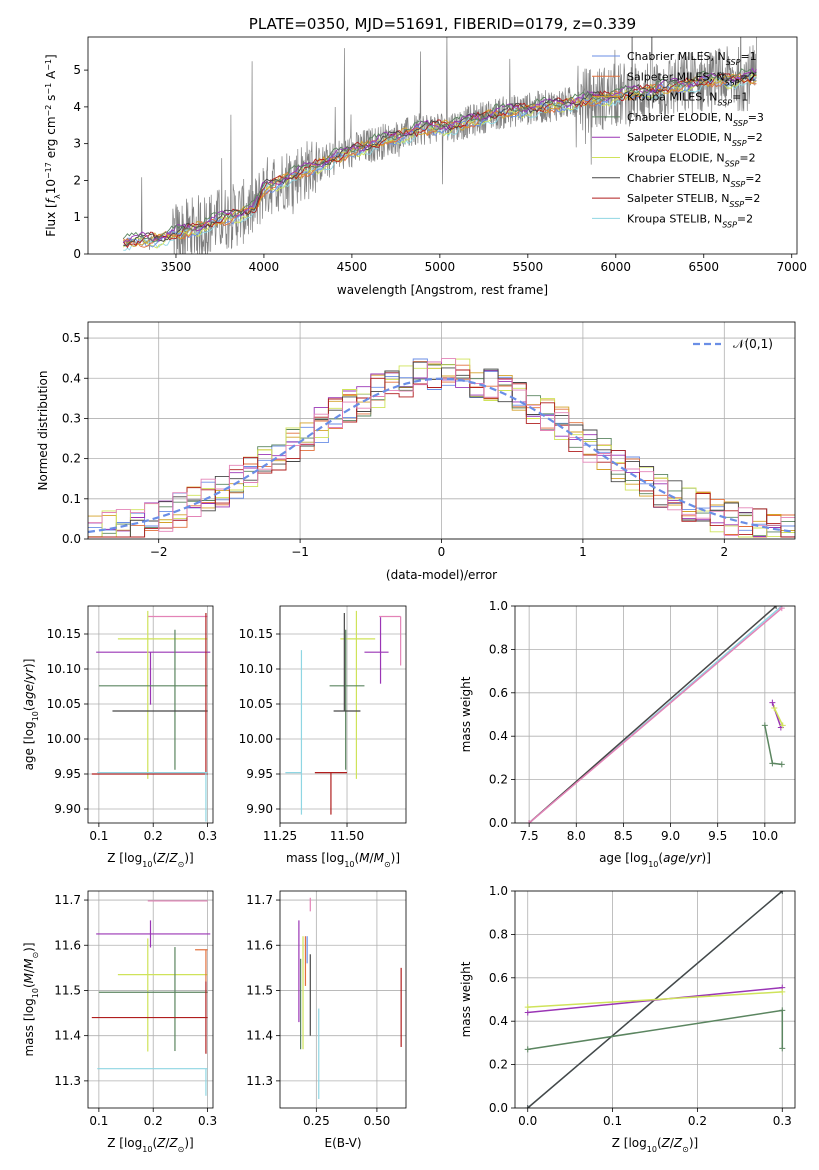 The width and height of the screenshot is (819, 1170). Describe the element at coordinates (655, 999) in the screenshot. I see `series-line-kroupa_elodie` at that location.